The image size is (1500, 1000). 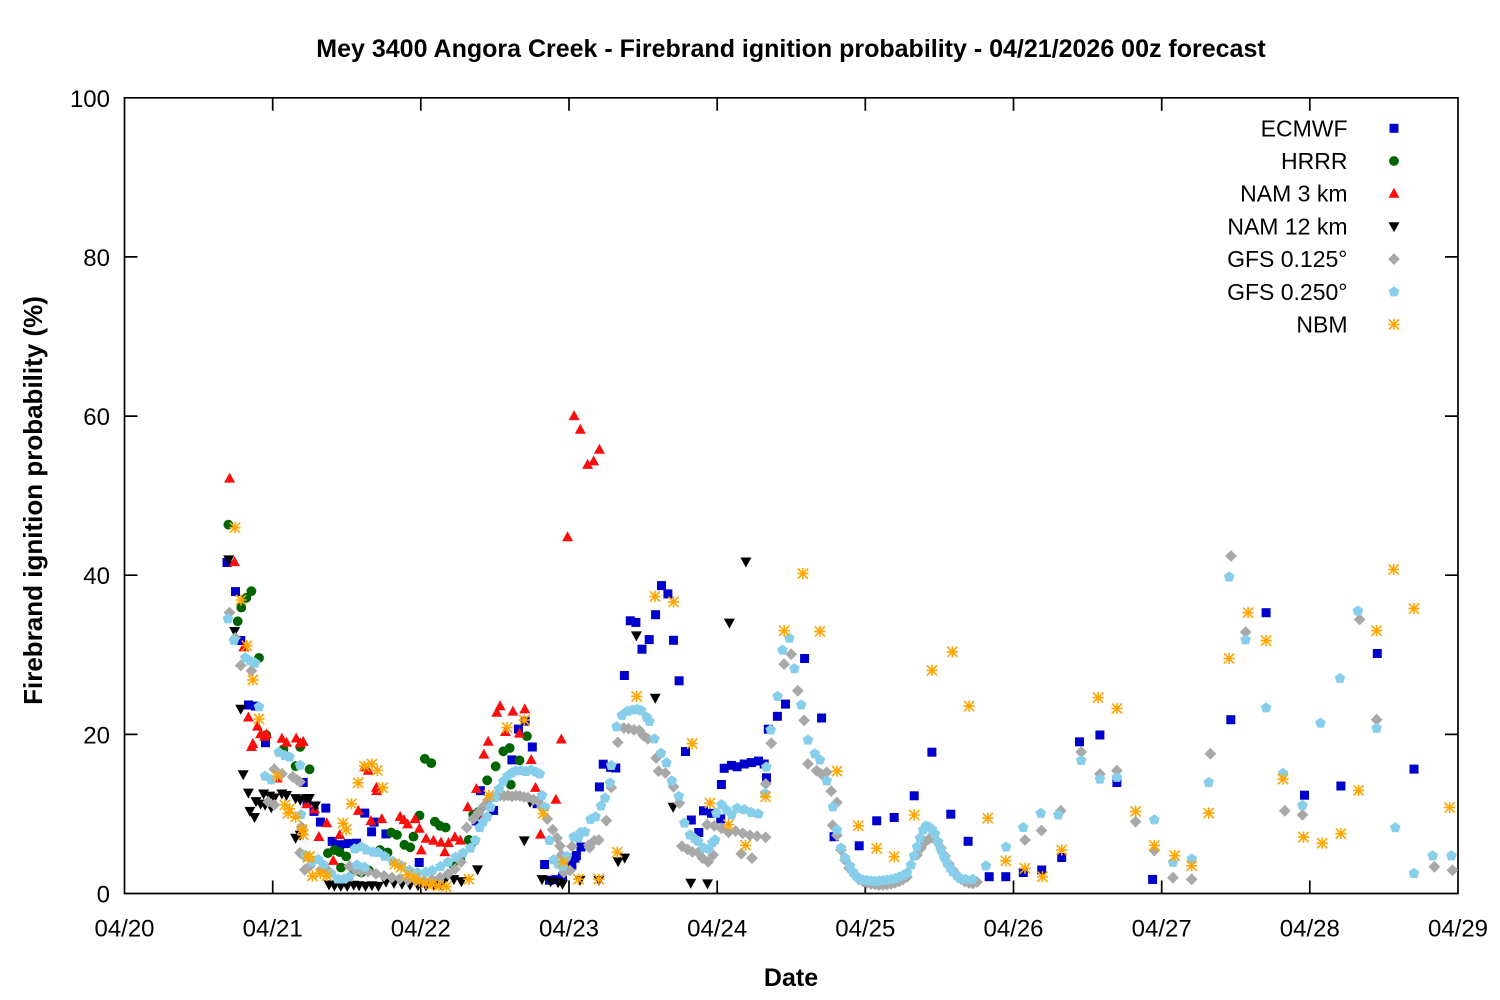 What do you see at coordinates (33, 500) in the screenshot?
I see `svg-text:Firebrand ignition probability: Firebrand ignition probability (%)` at bounding box center [33, 500].